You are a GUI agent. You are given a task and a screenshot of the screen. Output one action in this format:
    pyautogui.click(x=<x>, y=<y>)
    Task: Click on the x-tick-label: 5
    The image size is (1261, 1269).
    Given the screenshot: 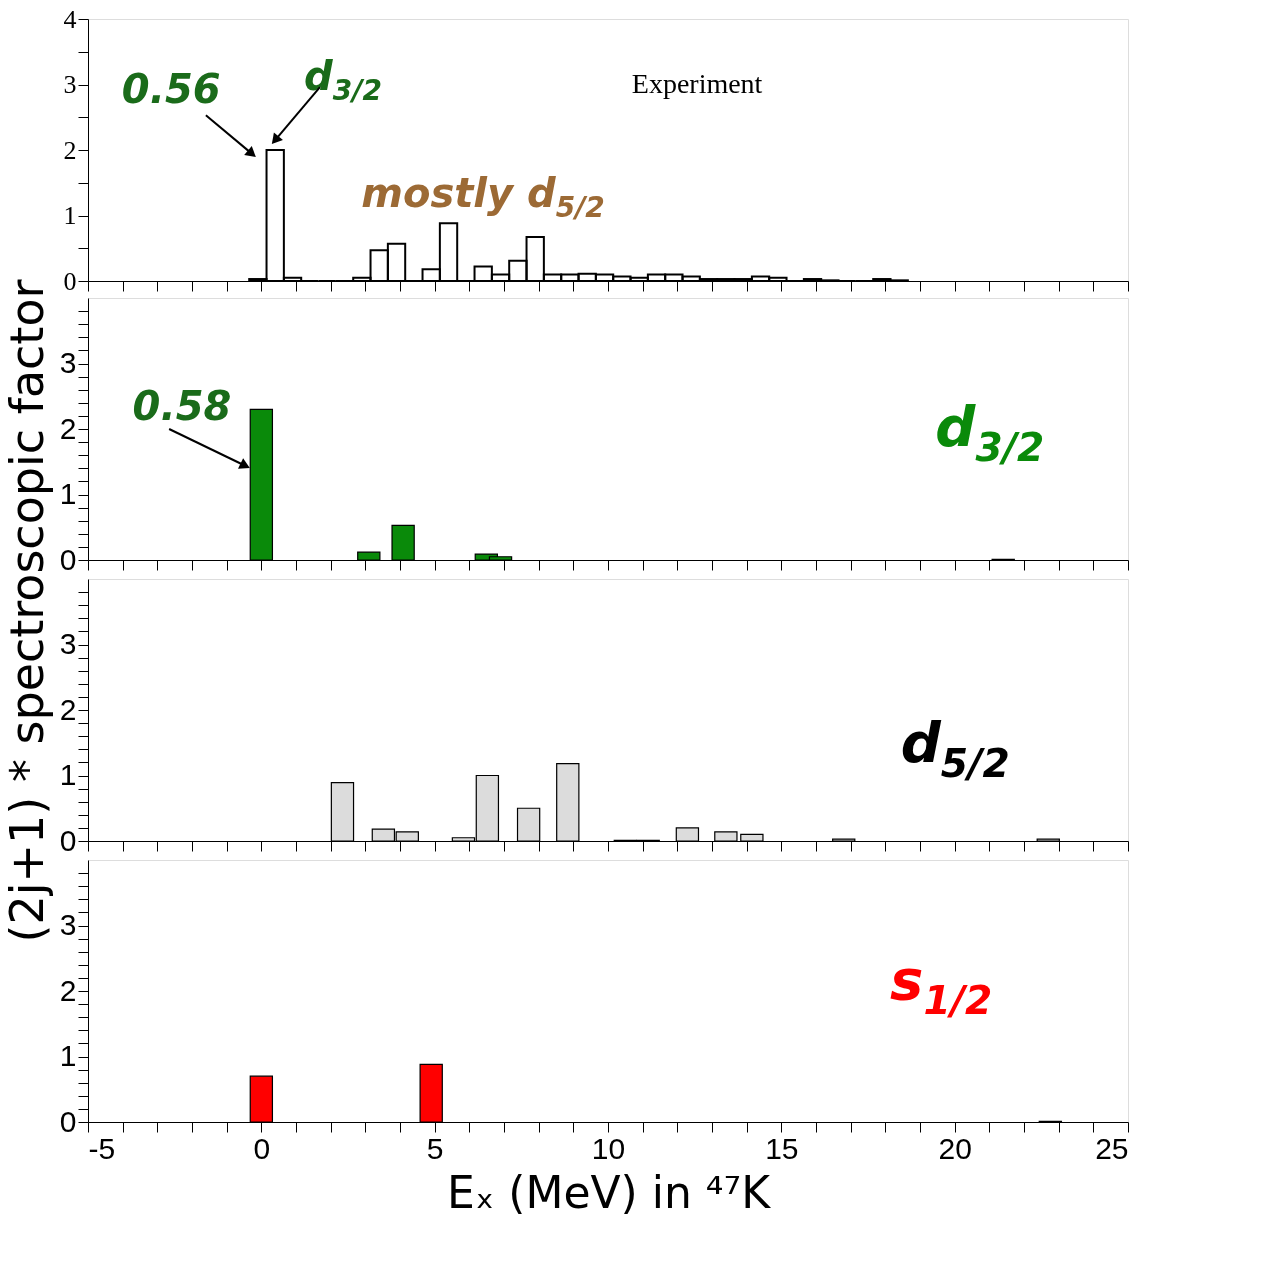 What is the action you would take?
    pyautogui.click(x=435, y=1148)
    